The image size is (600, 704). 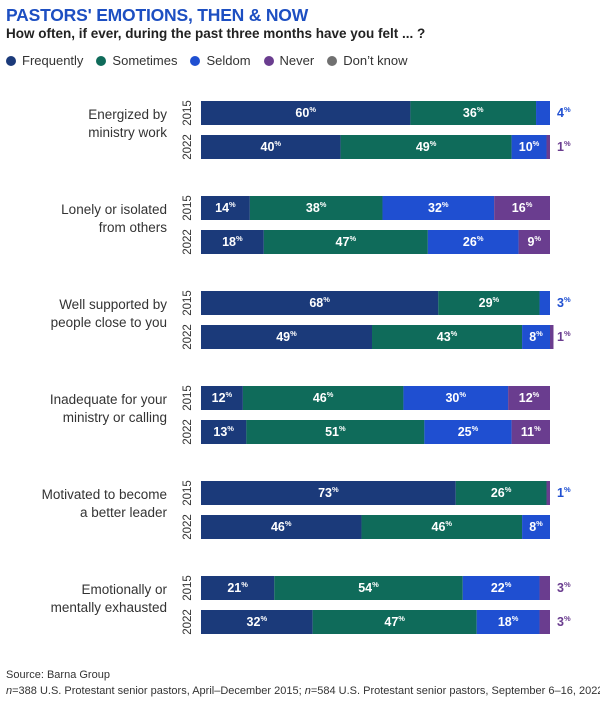 I want to click on bar-motivated-to-become-a-better-leader-2022-sometimes, so click(x=442, y=527).